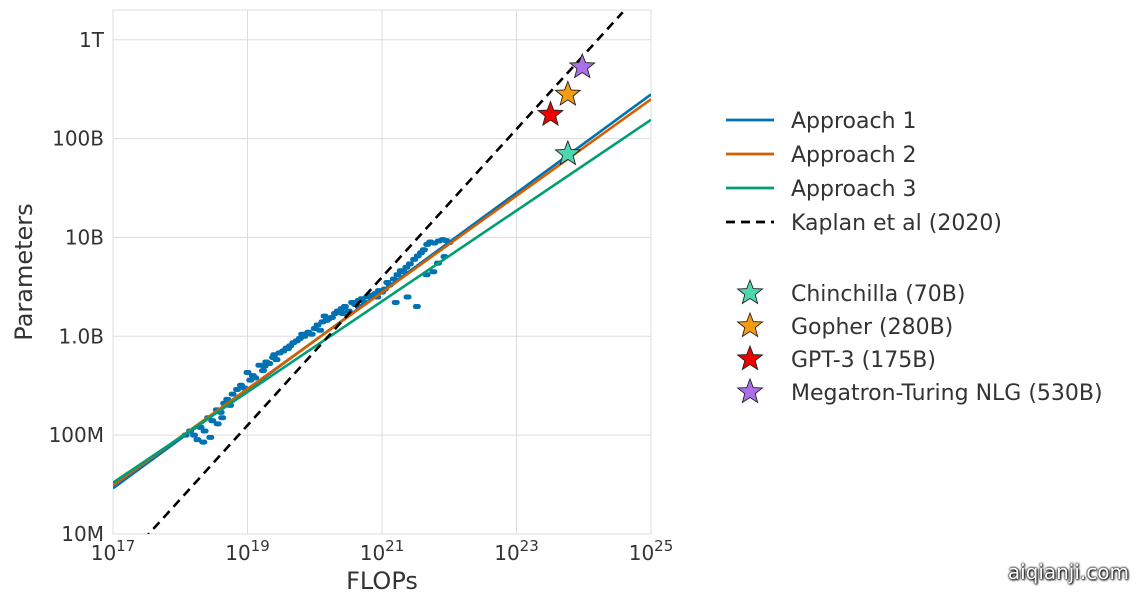 The width and height of the screenshot is (1137, 594). I want to click on x-tick-labels: 1017 1019 1021 1023 1025, so click(382, 551).